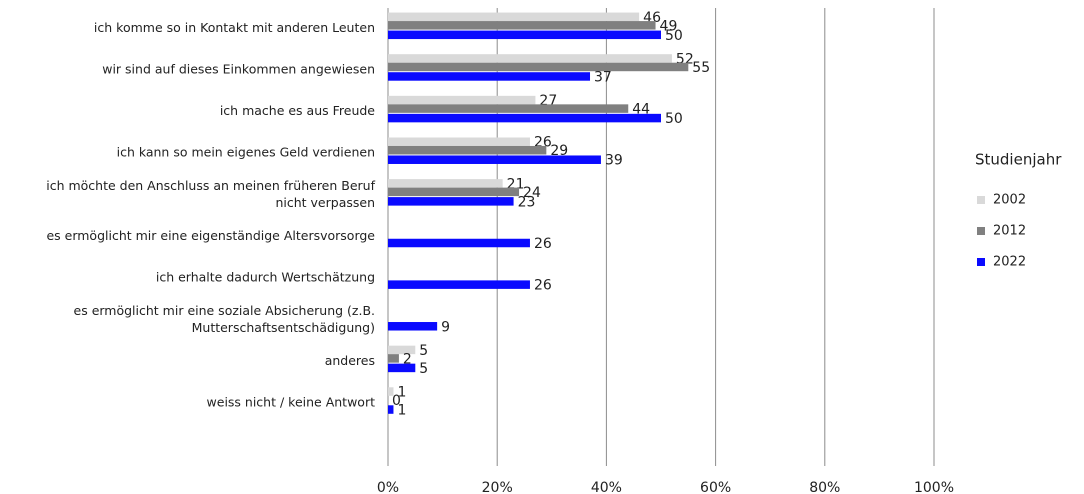 The image size is (1084, 494). I want to click on value-label: 29, so click(559, 151).